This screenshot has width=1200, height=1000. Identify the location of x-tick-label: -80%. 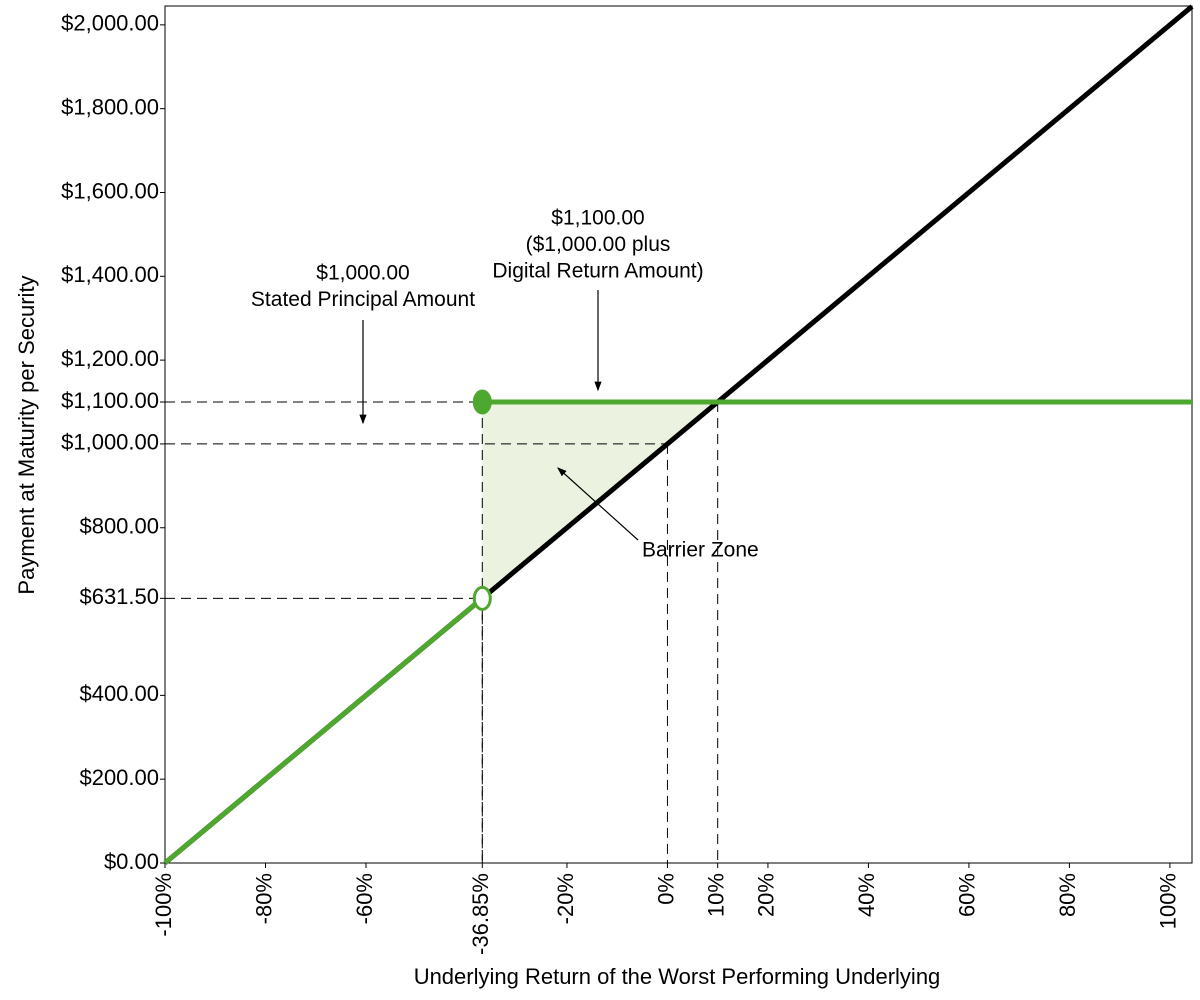
(263, 898).